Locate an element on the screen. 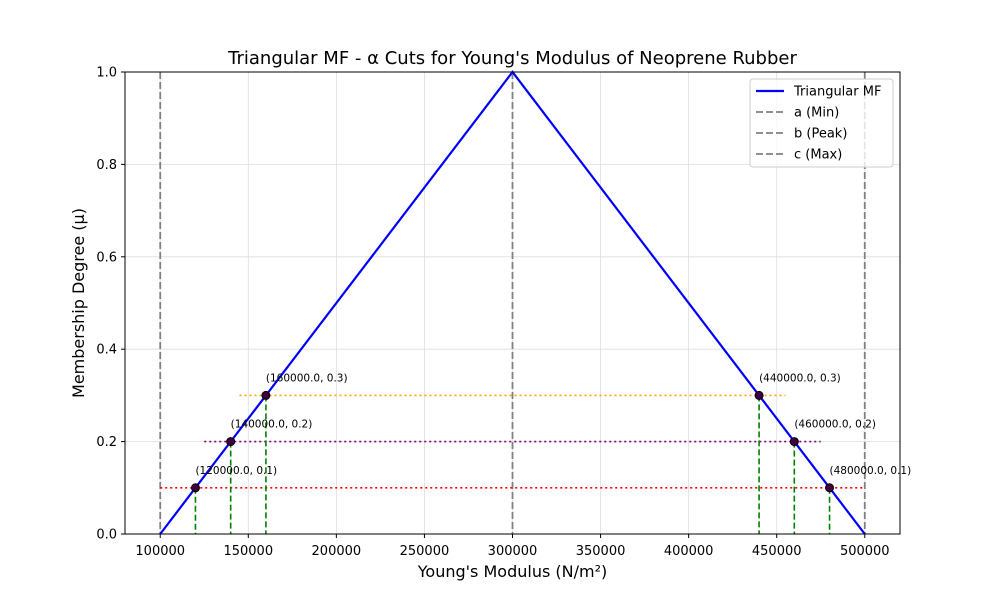 This screenshot has height=600, width=1000. legend-label: a (Min) is located at coordinates (816, 113).